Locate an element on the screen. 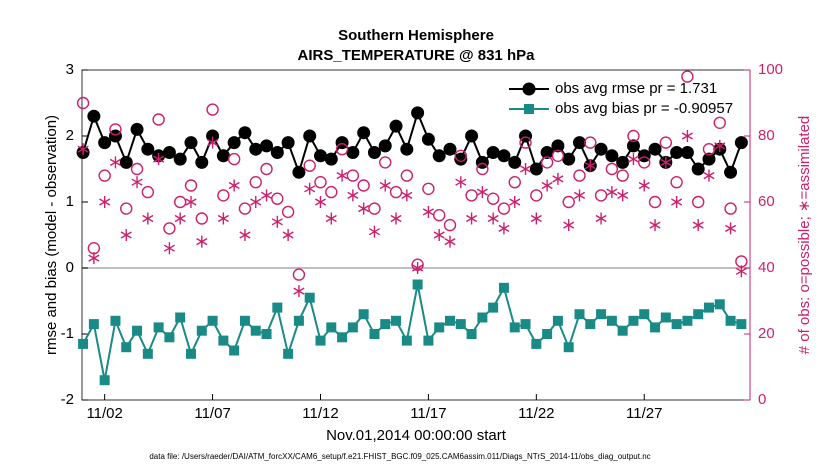 The image size is (830, 475). legend-label: obs avg bias pr = -0.90957 is located at coordinates (644, 108).